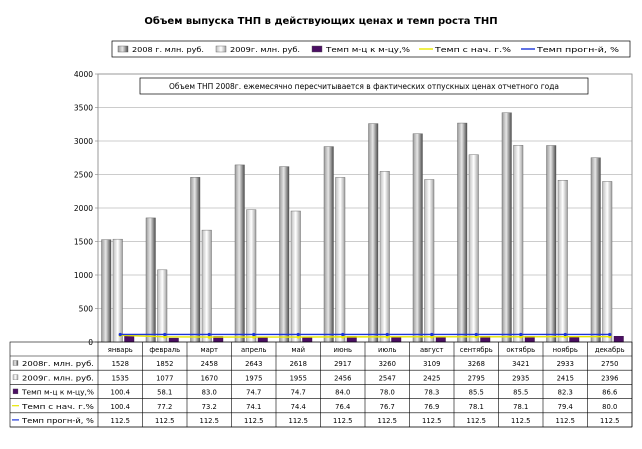 The width and height of the screenshot is (642, 449). Describe the element at coordinates (120, 364) in the screenshot. I see `table-cell: 1528` at that location.